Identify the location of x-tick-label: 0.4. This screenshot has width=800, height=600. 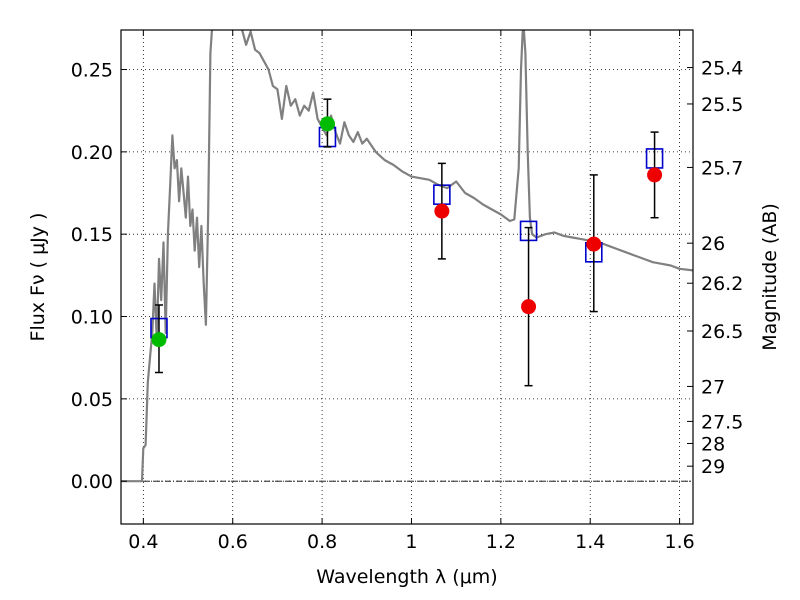
(143, 542).